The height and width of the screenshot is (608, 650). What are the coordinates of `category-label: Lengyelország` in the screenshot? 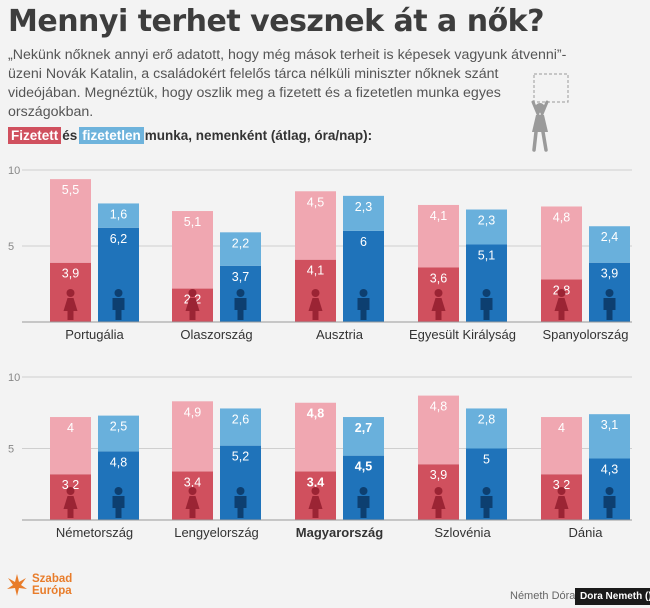 It's located at (216, 532).